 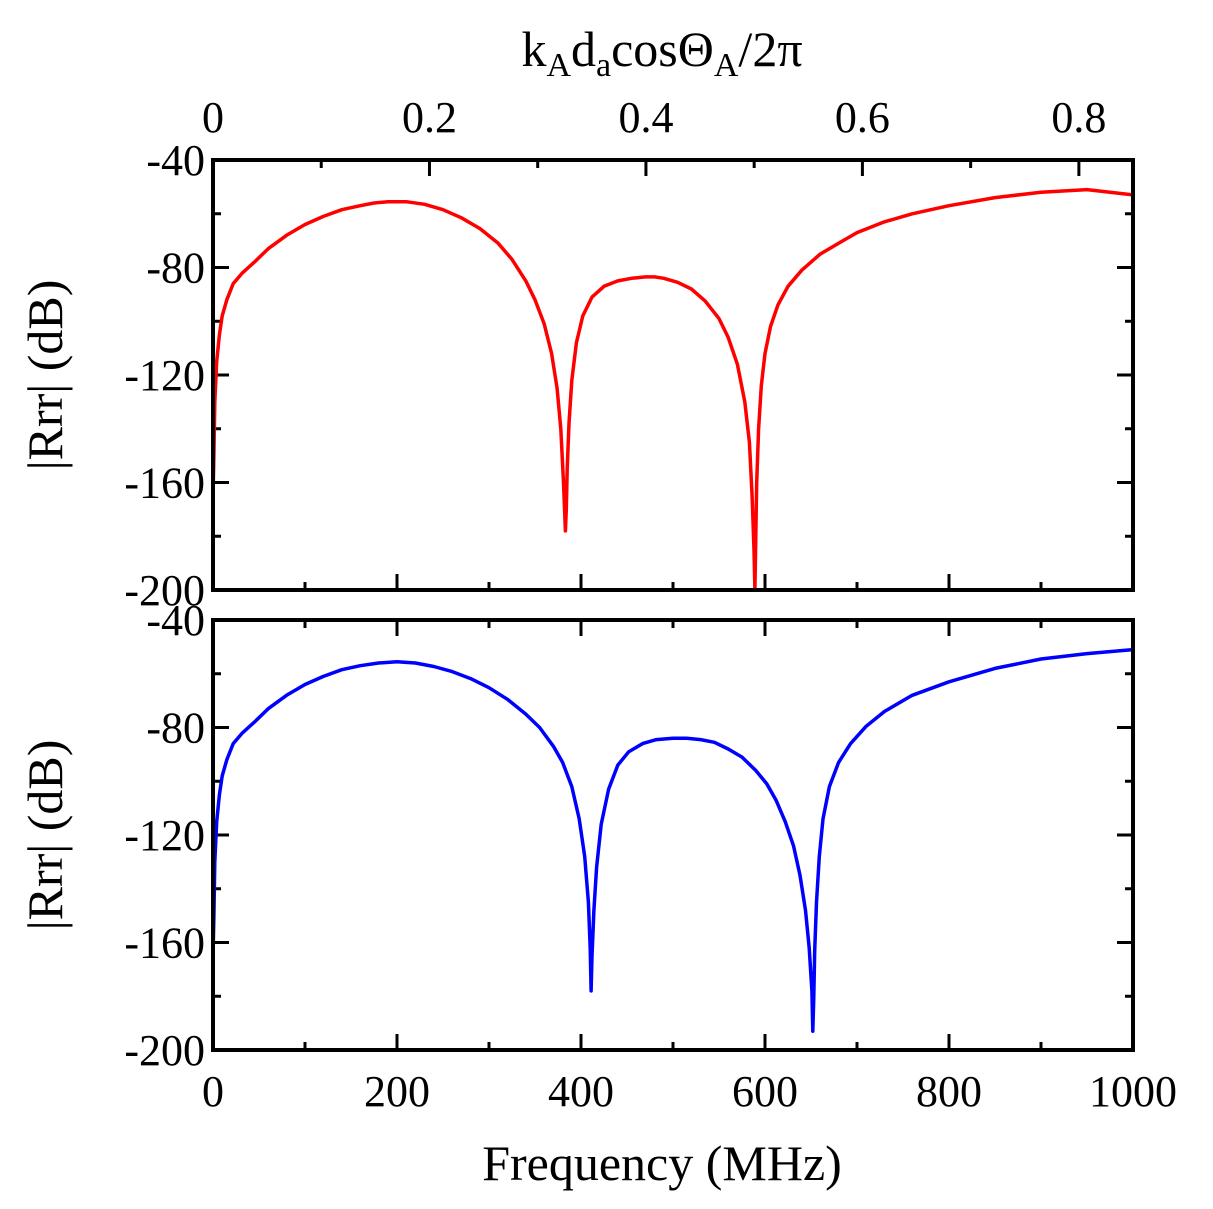 I want to click on top-axis-tick-label: 0.4, so click(x=645, y=117).